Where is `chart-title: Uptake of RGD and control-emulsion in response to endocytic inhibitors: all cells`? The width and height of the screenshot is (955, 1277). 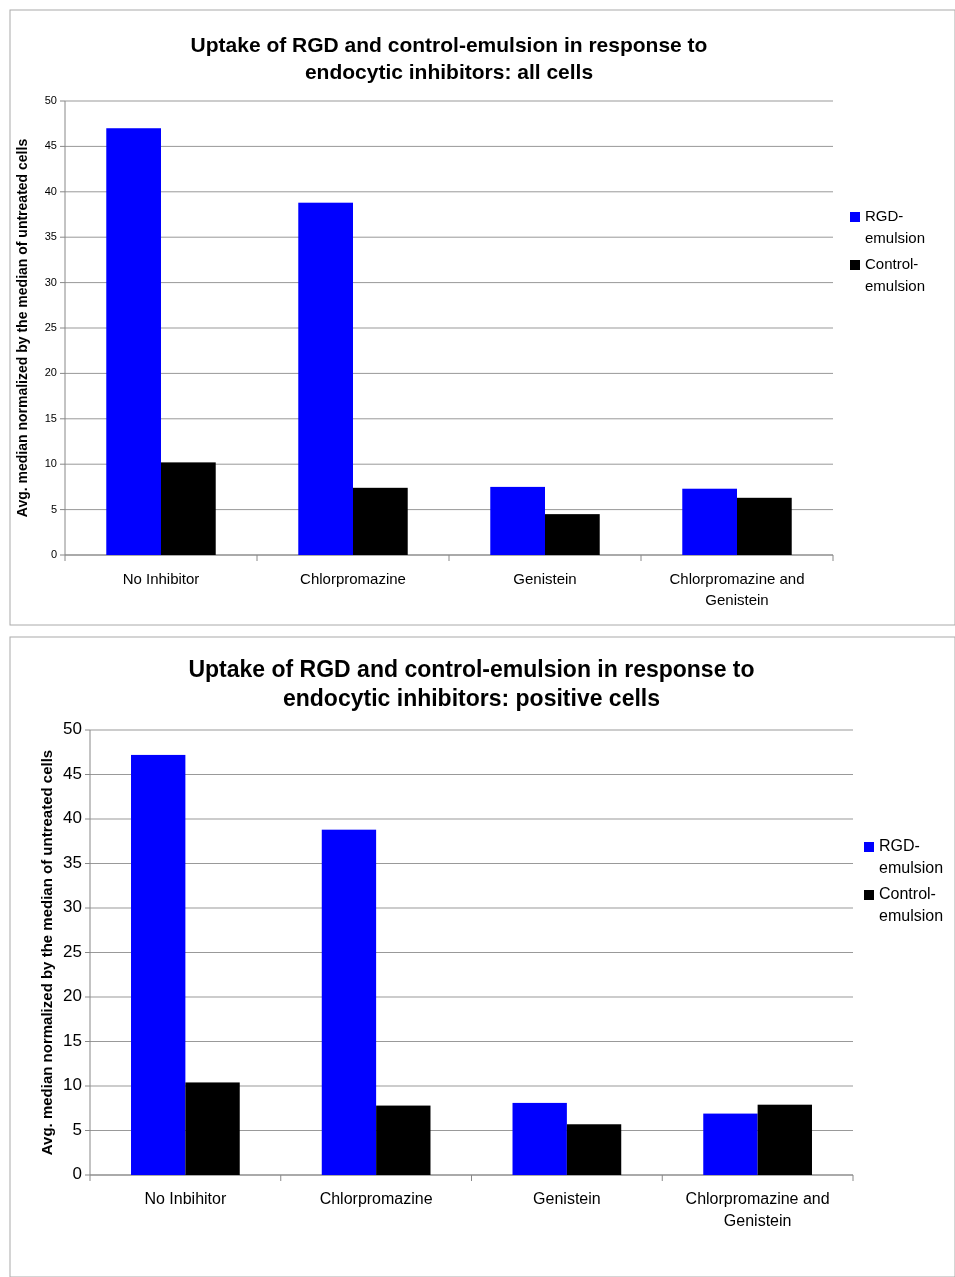 chart-title: Uptake of RGD and control-emulsion in response to endocytic inhibitors: all cells is located at coordinates (449, 57).